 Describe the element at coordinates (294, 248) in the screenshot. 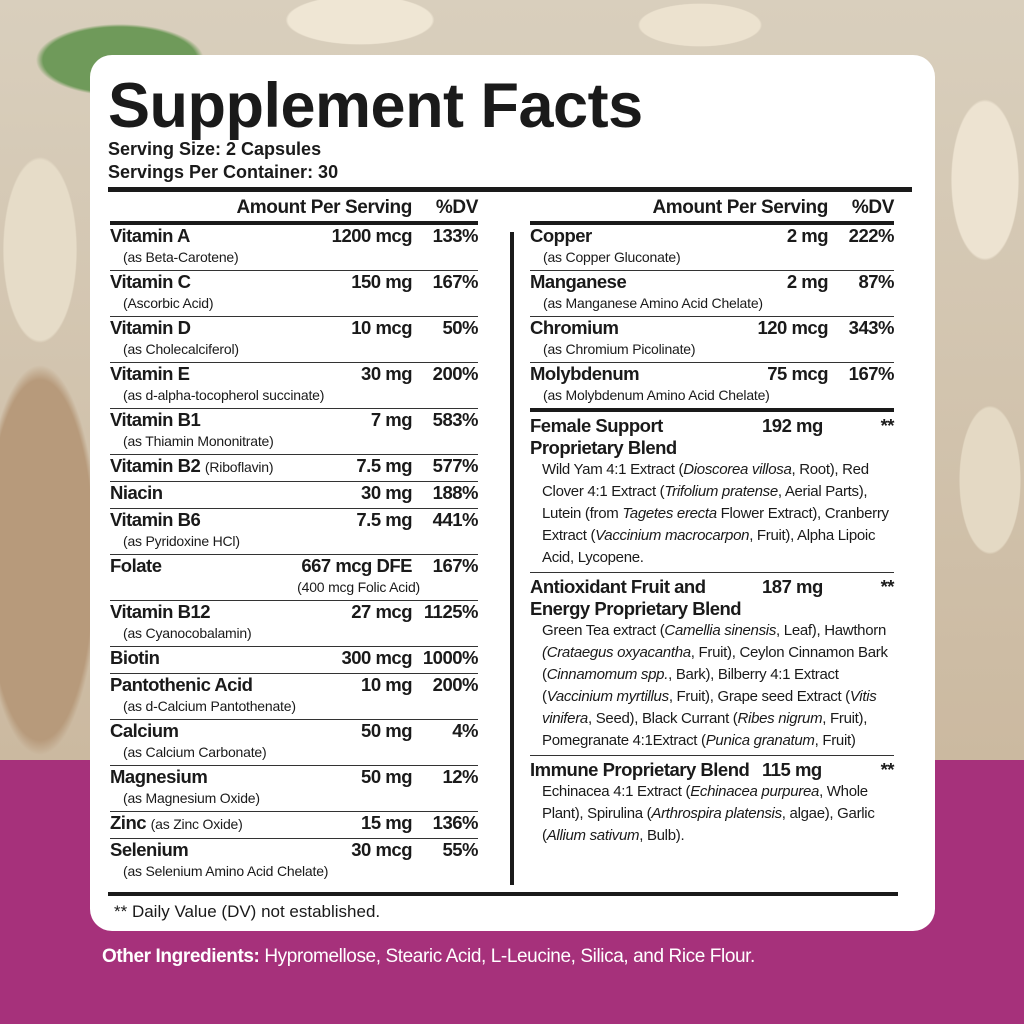

I see `nutrient-row: Vitamin A 1200 mcg 133% (as Beta-Carotene)` at that location.